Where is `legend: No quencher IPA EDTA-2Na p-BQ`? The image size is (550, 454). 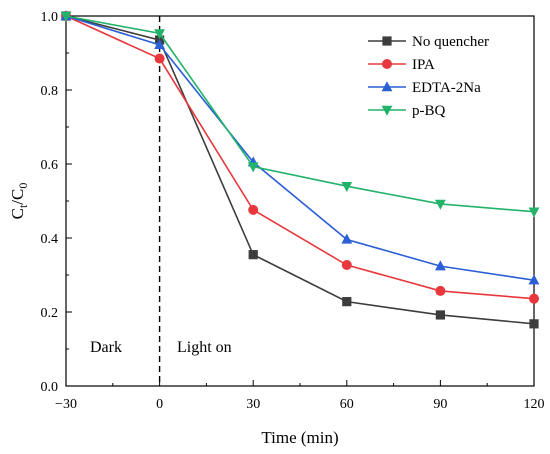
legend: No quencher IPA EDTA-2Na p-BQ is located at coordinates (428, 76).